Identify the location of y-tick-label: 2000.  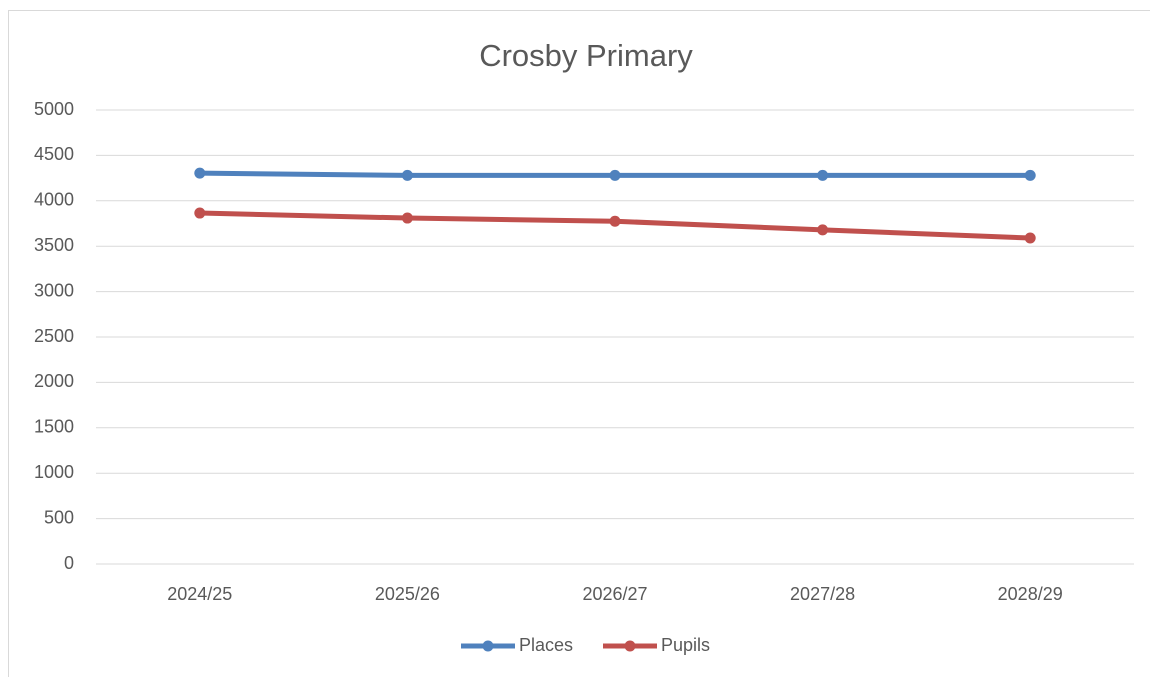
(54, 381).